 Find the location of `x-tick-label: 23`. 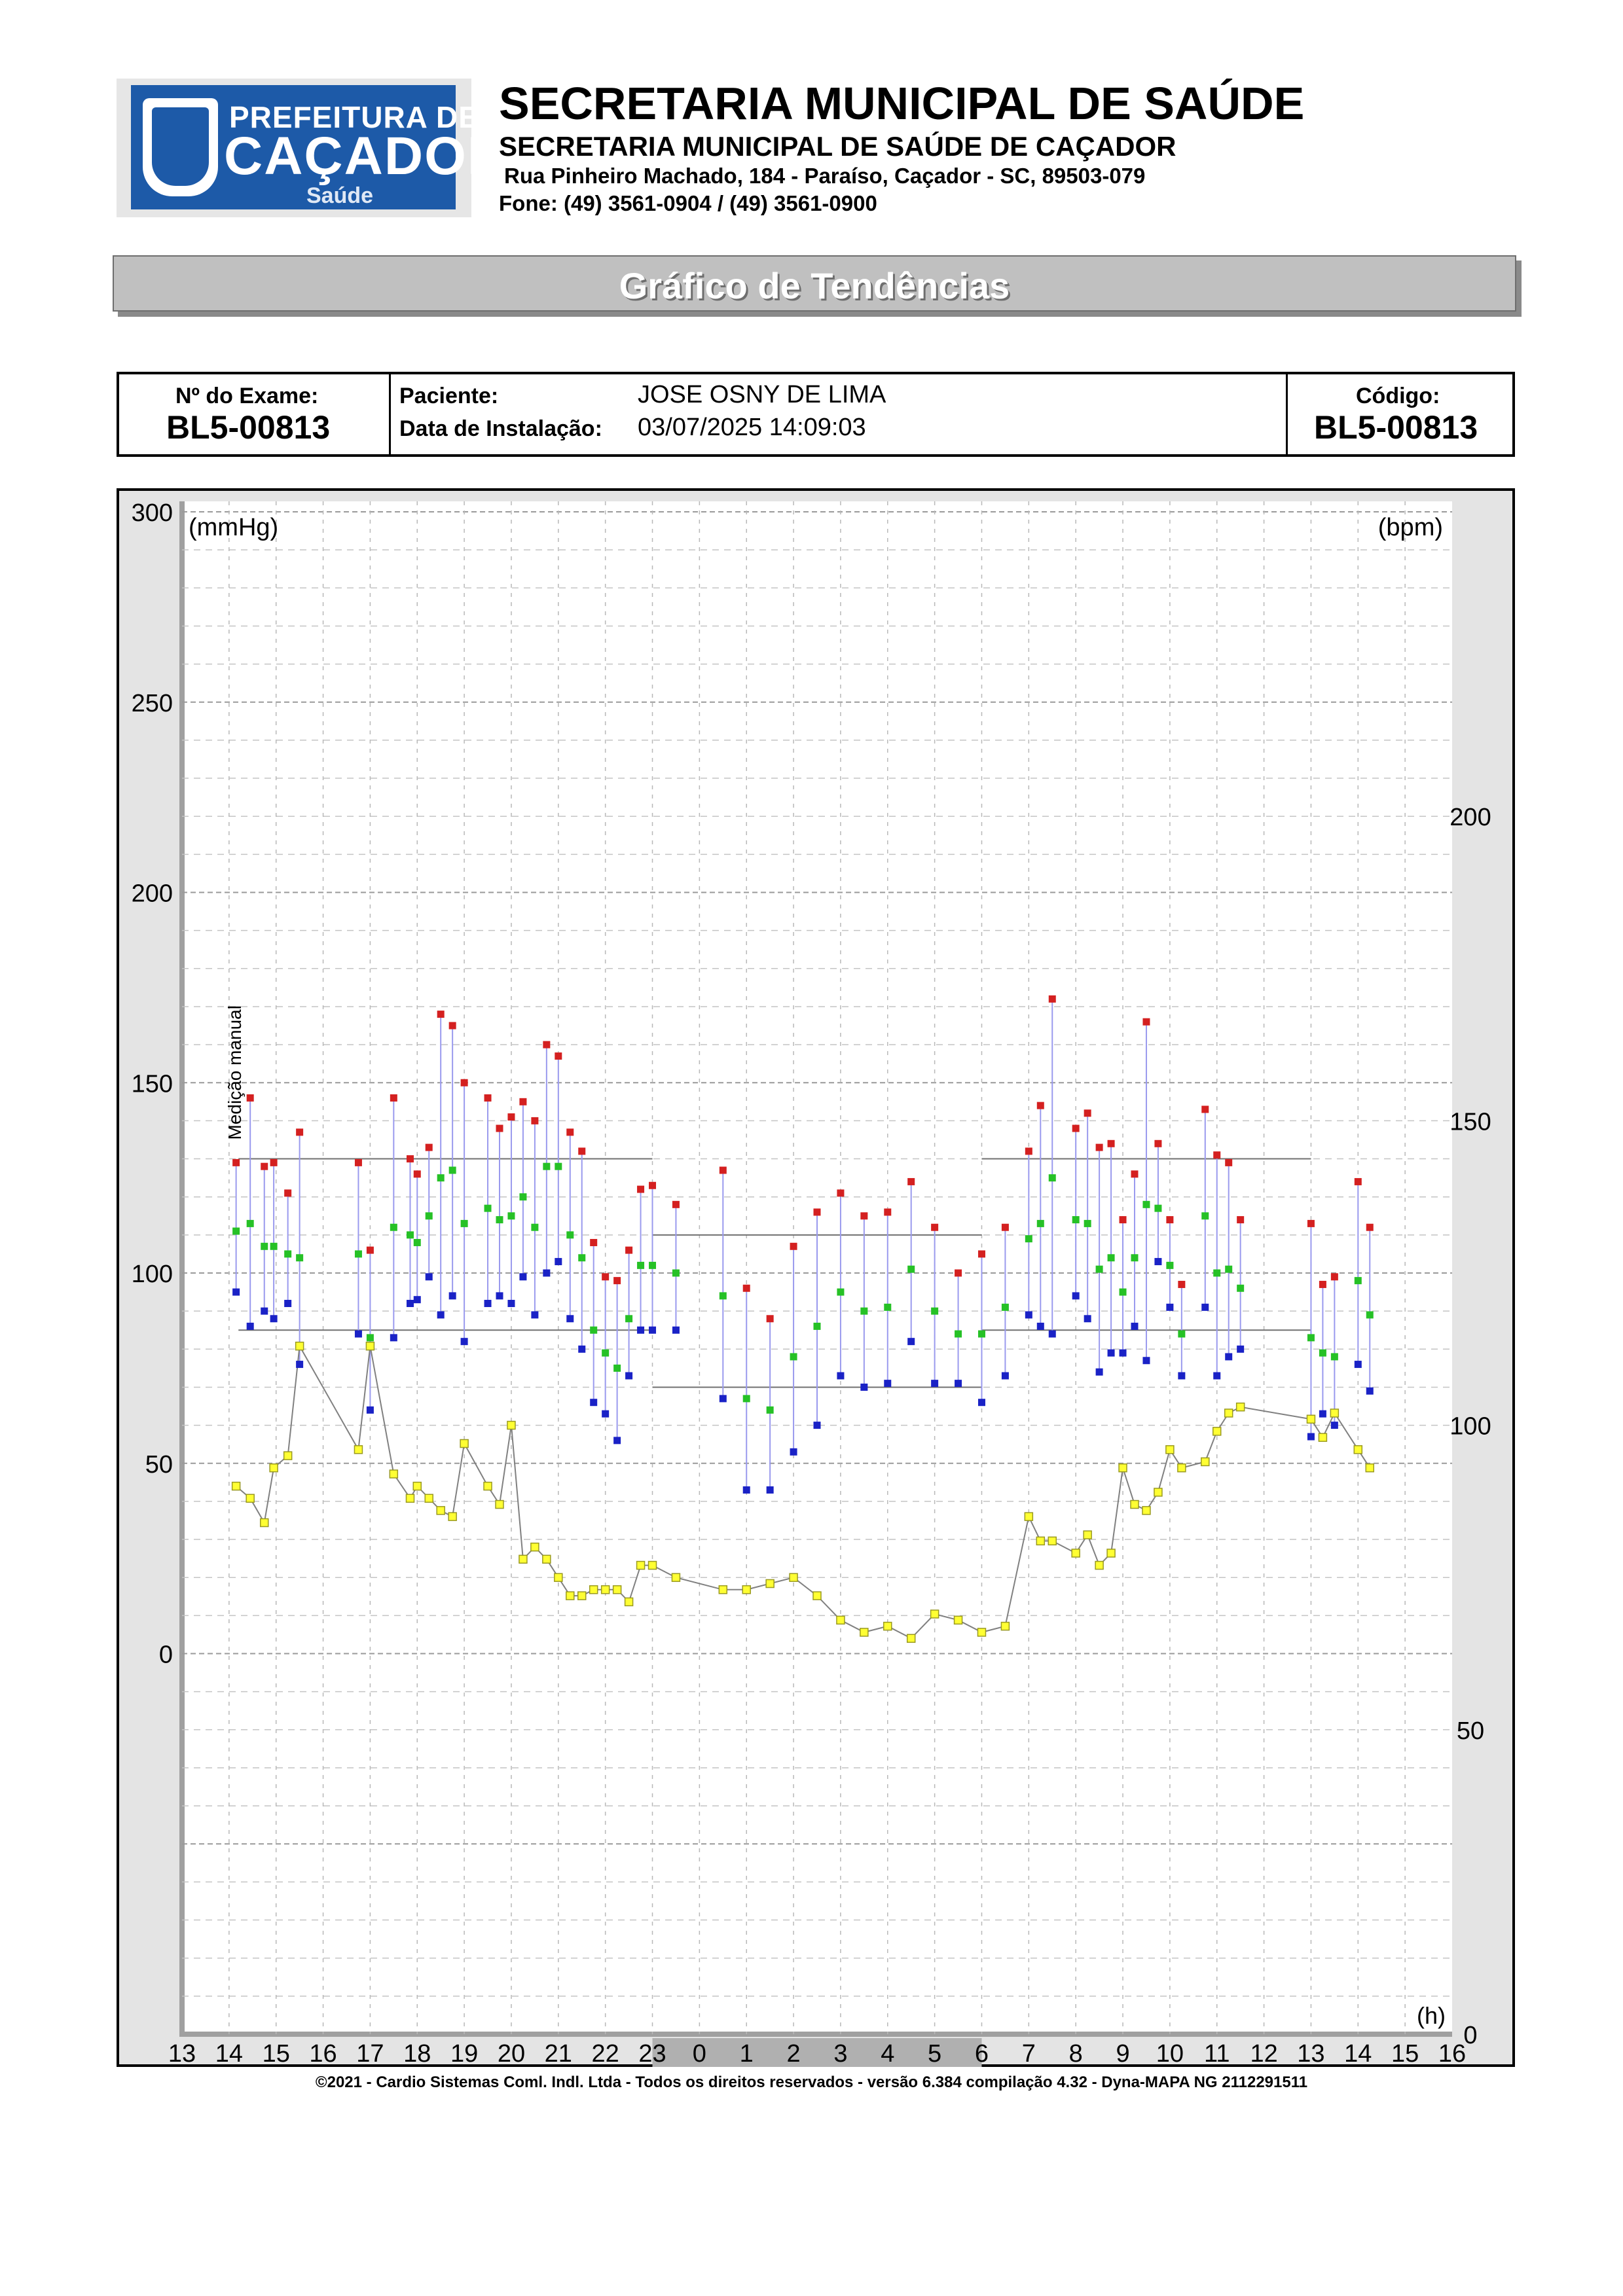

x-tick-label: 23 is located at coordinates (652, 2053).